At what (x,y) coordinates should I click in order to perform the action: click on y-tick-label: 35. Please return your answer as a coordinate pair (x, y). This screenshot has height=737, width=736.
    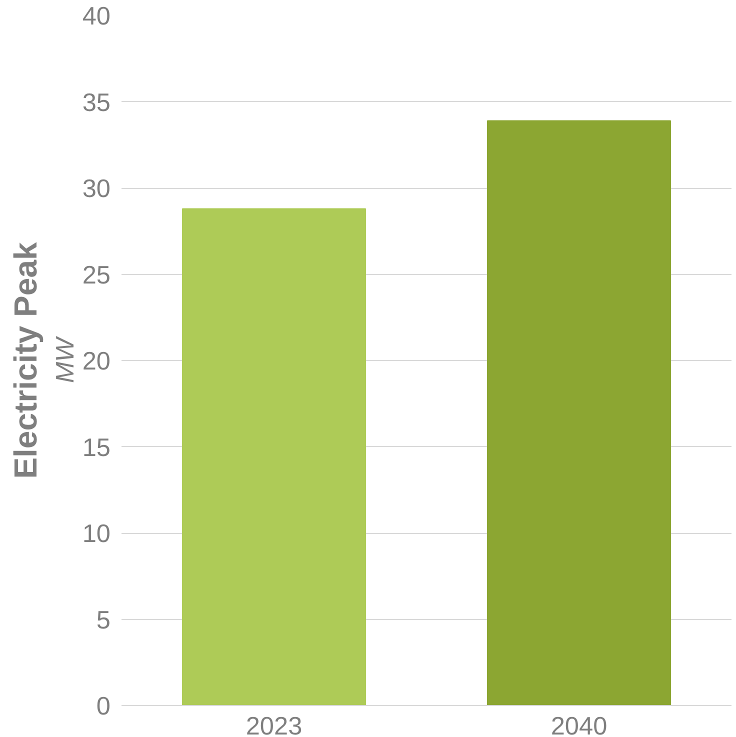
    Looking at the image, I should click on (96, 102).